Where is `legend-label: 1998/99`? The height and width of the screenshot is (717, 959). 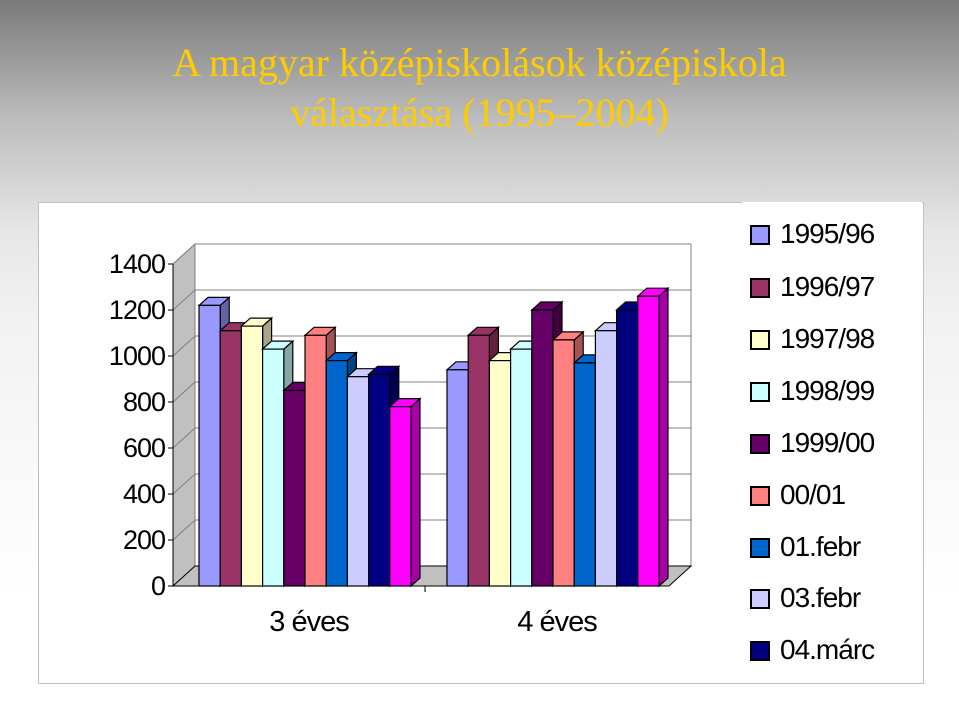 legend-label: 1998/99 is located at coordinates (827, 390).